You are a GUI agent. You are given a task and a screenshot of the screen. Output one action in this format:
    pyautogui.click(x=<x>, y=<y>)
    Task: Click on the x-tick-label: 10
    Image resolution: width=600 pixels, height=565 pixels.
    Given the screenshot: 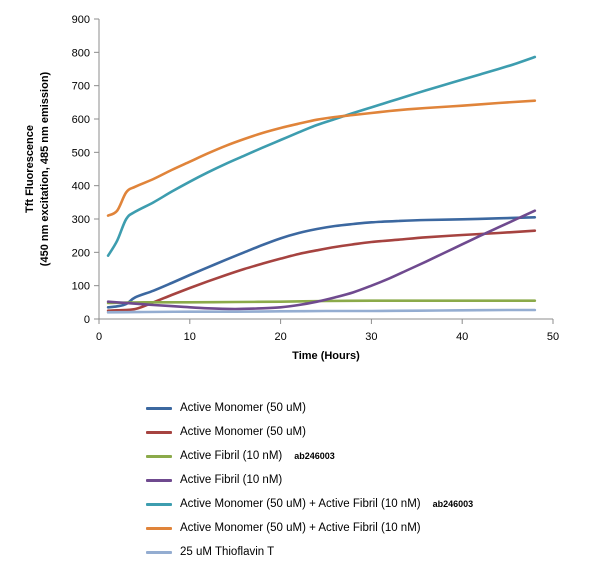 What is the action you would take?
    pyautogui.click(x=190, y=337)
    